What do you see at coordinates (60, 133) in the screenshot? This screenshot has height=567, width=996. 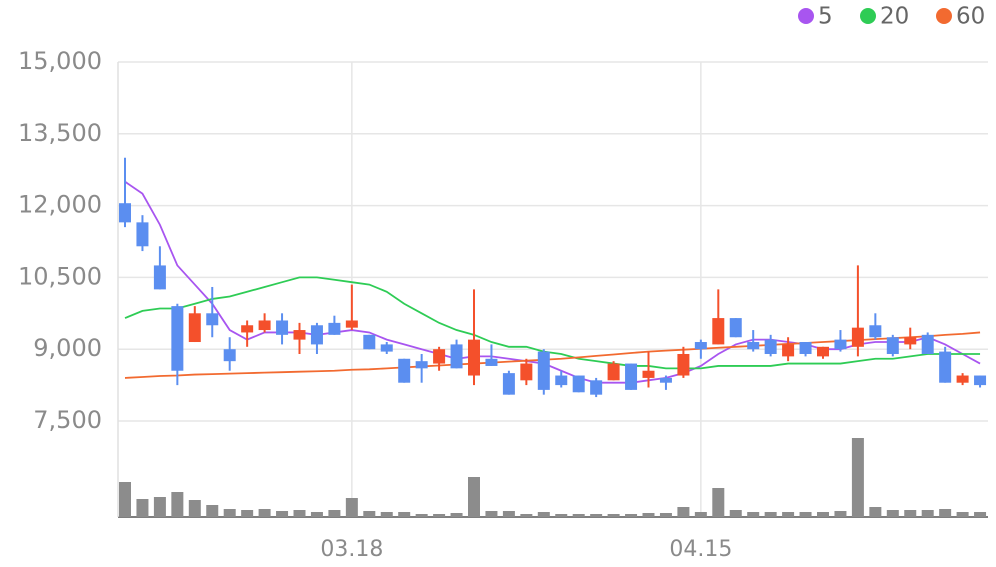 I see `y-tick-label: 13,500` at bounding box center [60, 133].